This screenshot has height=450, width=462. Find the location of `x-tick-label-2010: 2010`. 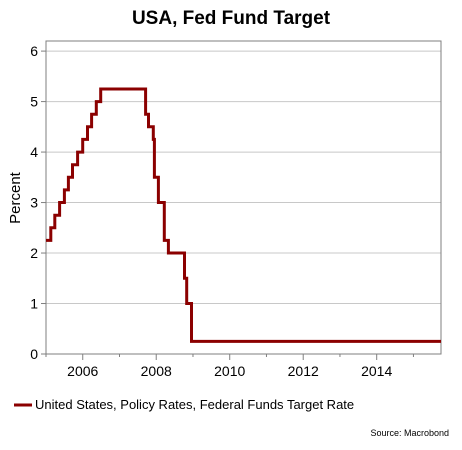

x-tick-label-2010: 2010 is located at coordinates (229, 371).